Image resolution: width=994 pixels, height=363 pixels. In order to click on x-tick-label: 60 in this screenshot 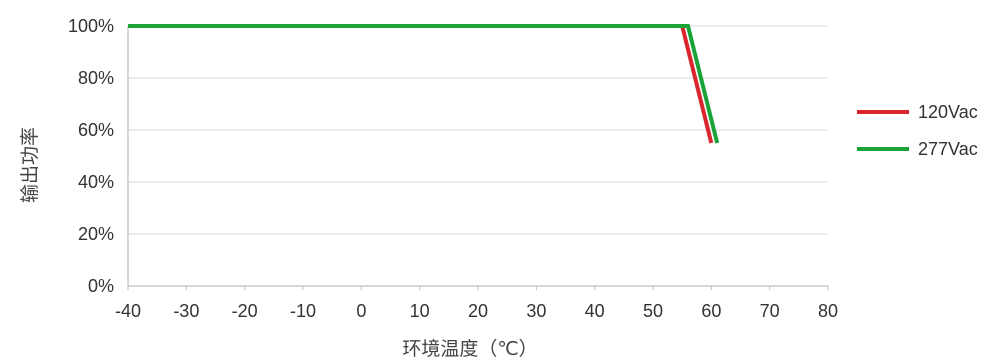, I will do `click(711, 311)`.